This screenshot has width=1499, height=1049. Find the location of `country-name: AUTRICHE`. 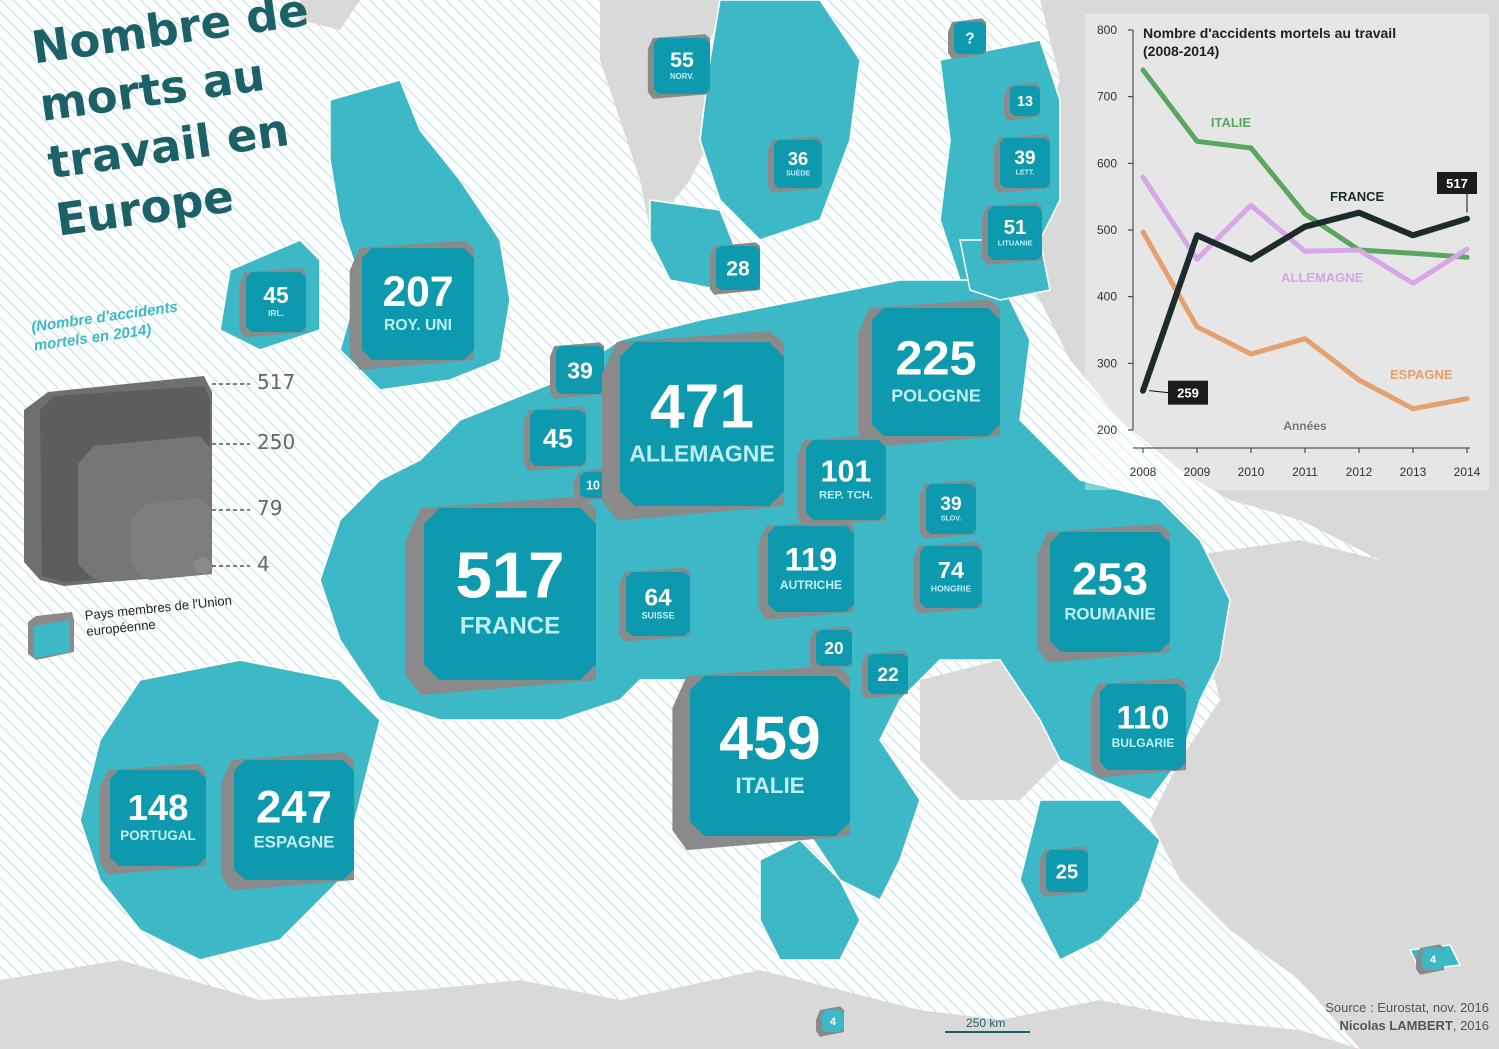

country-name: AUTRICHE is located at coordinates (811, 585).